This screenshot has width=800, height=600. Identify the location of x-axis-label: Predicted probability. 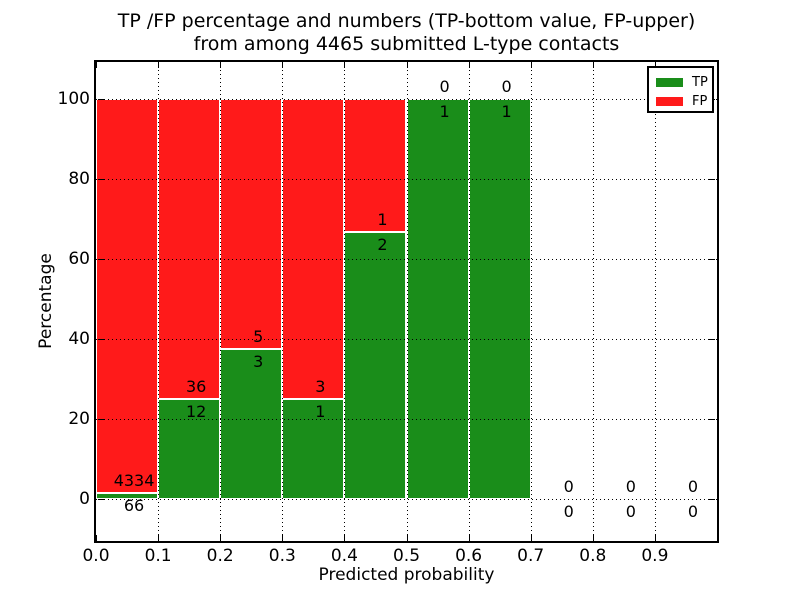
(406, 575).